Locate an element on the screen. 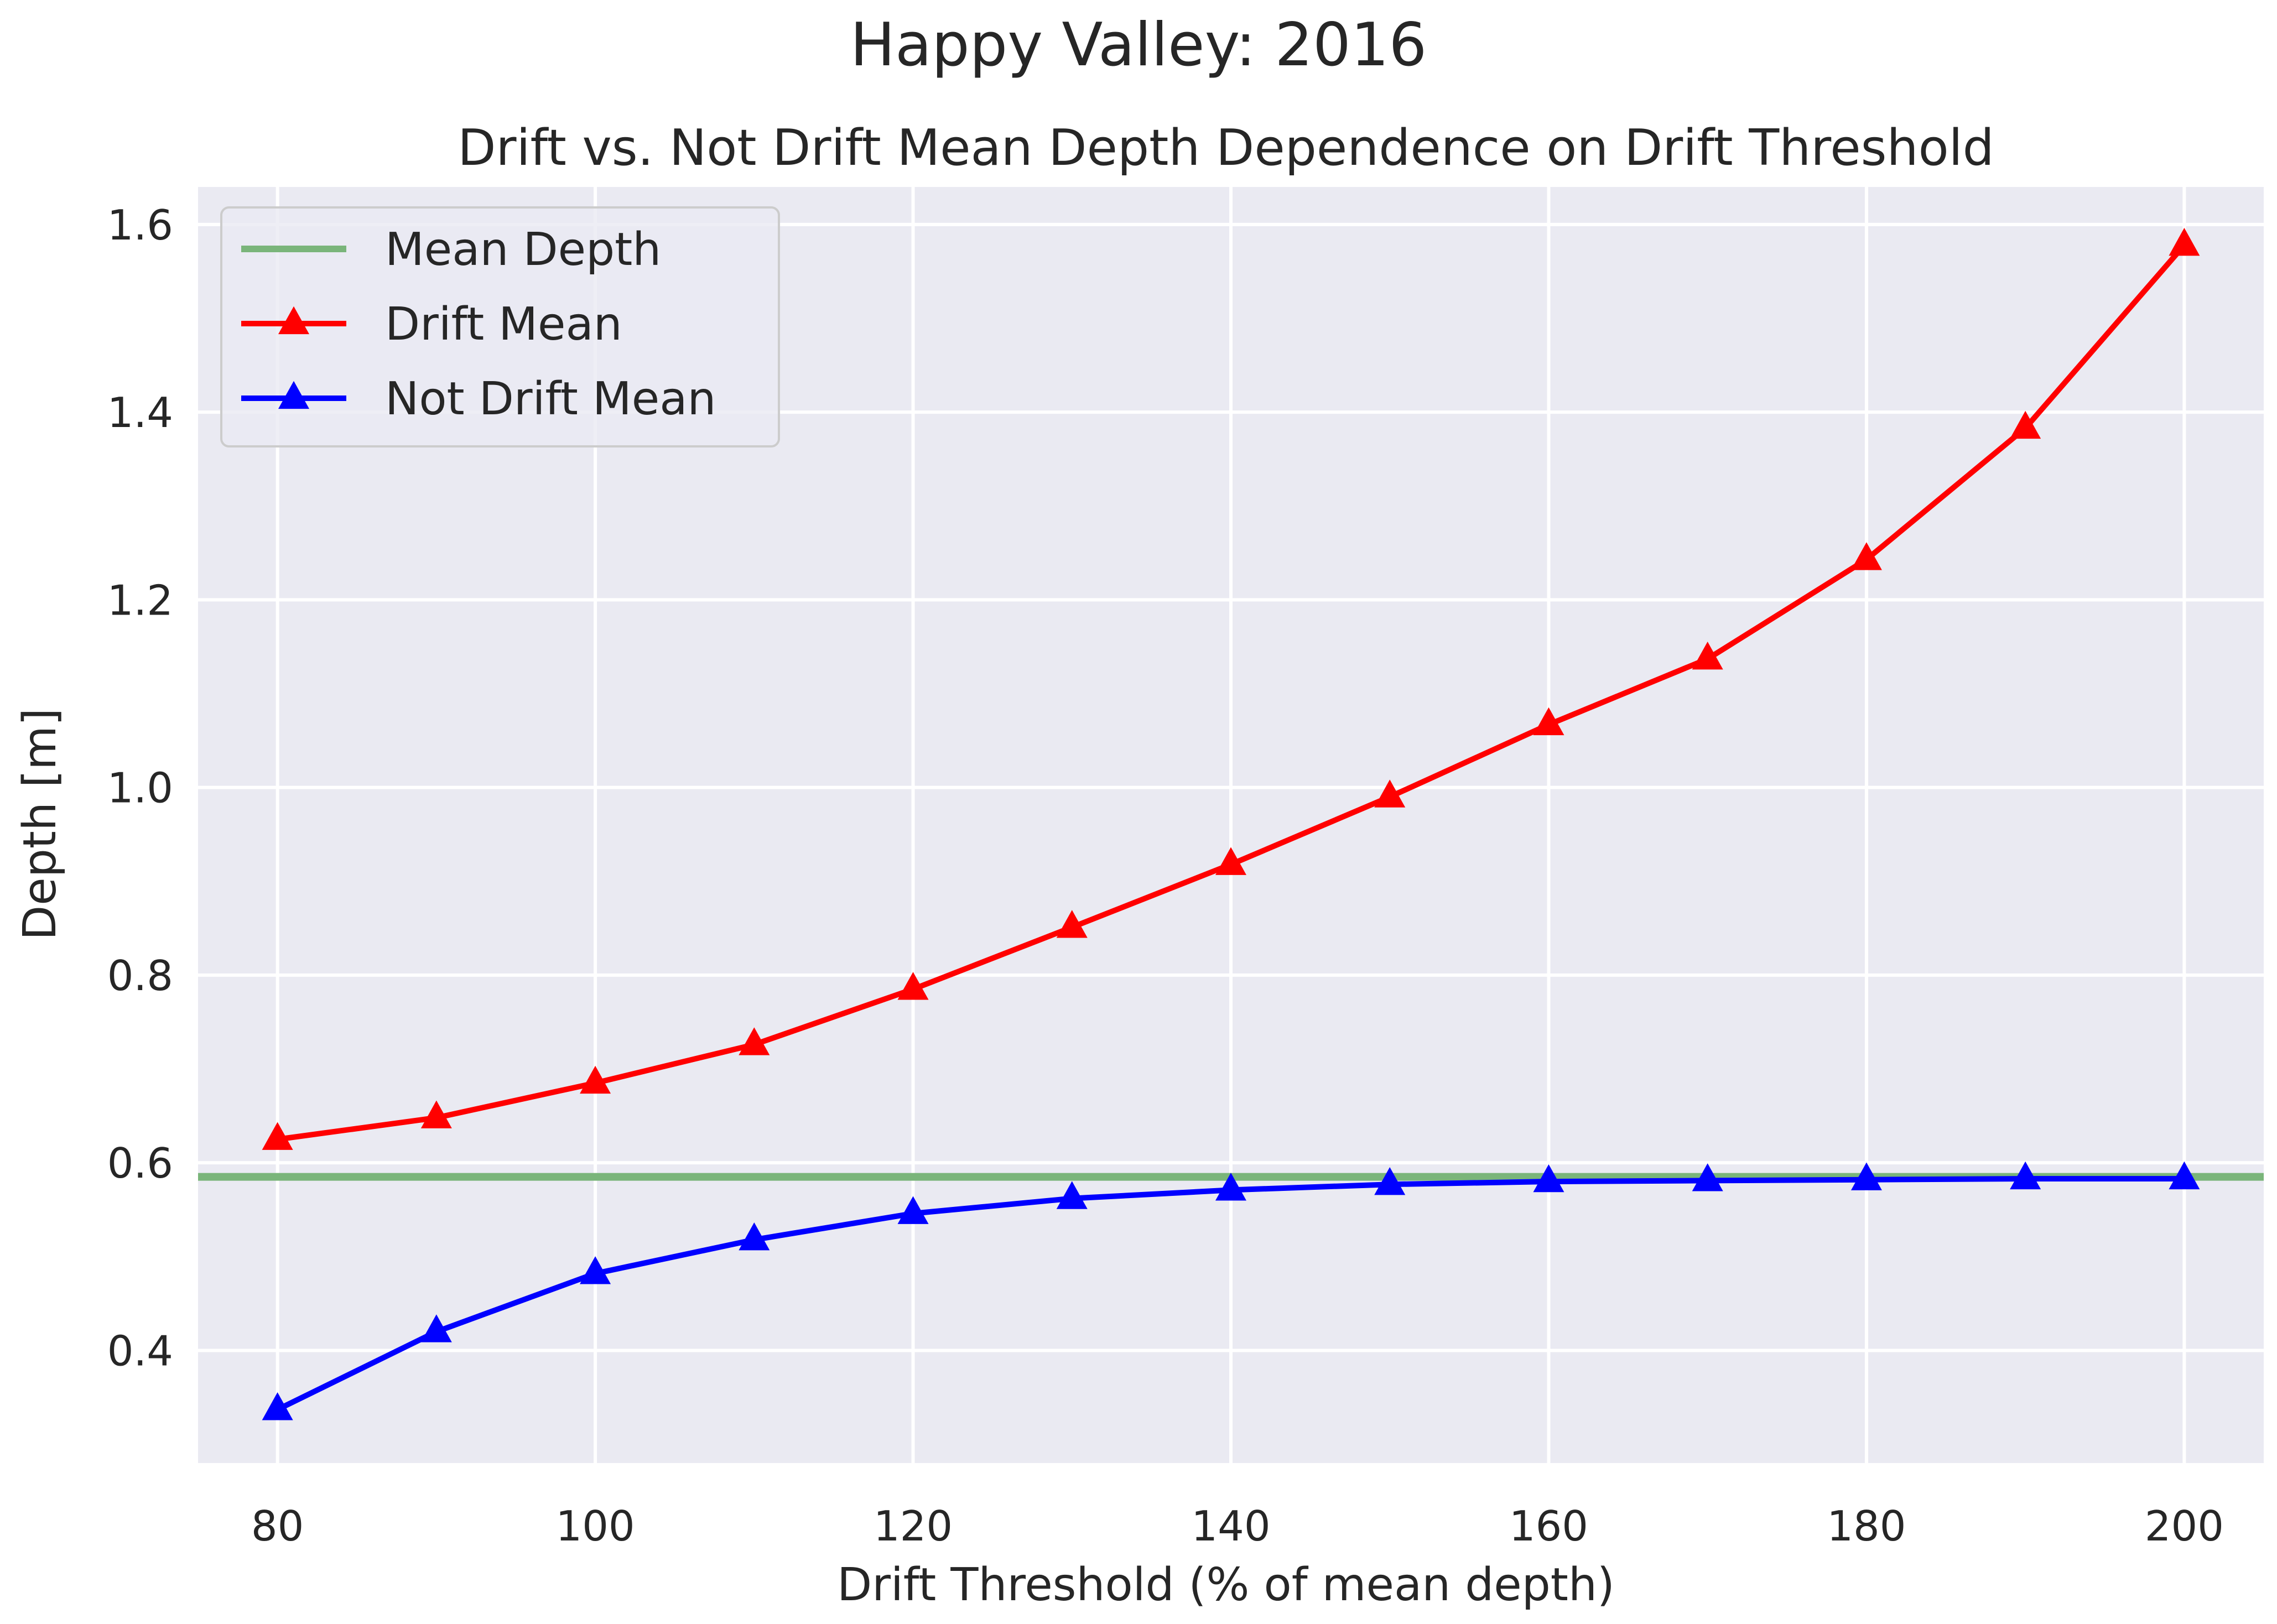 This screenshot has width=2277, height=1624. y-tick-labels: 0.4 0.6 0.8 1.0 1.2 1.4 1.6 is located at coordinates (140, 788).